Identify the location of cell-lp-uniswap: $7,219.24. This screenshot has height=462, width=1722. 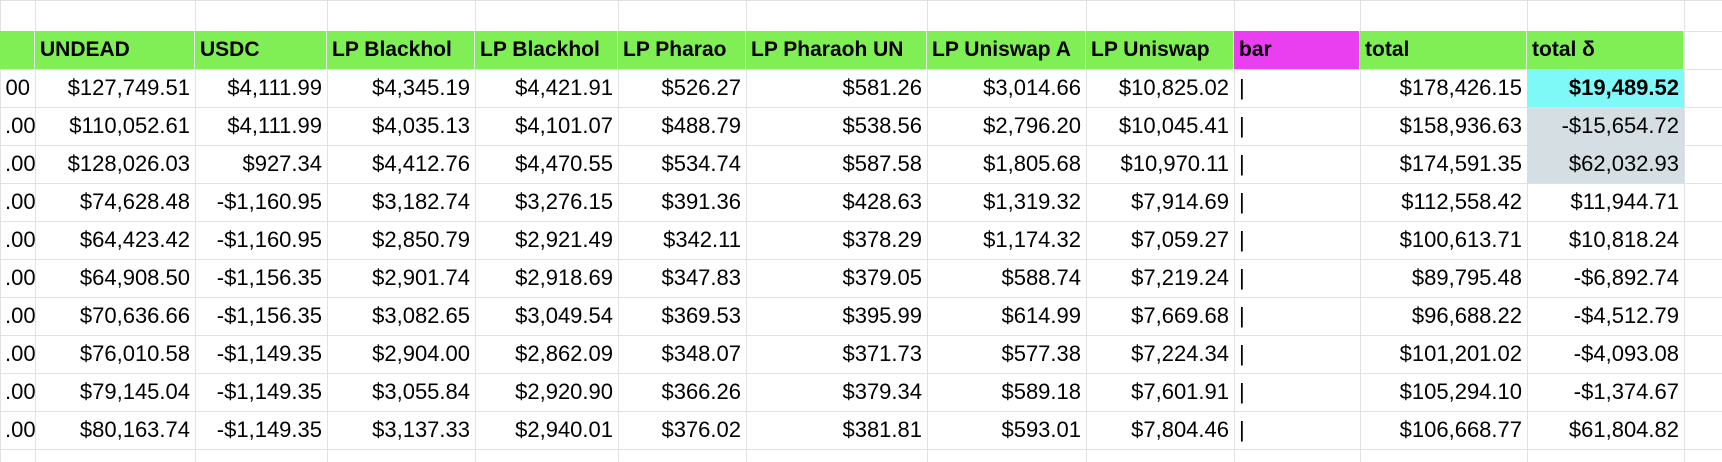
(1180, 277).